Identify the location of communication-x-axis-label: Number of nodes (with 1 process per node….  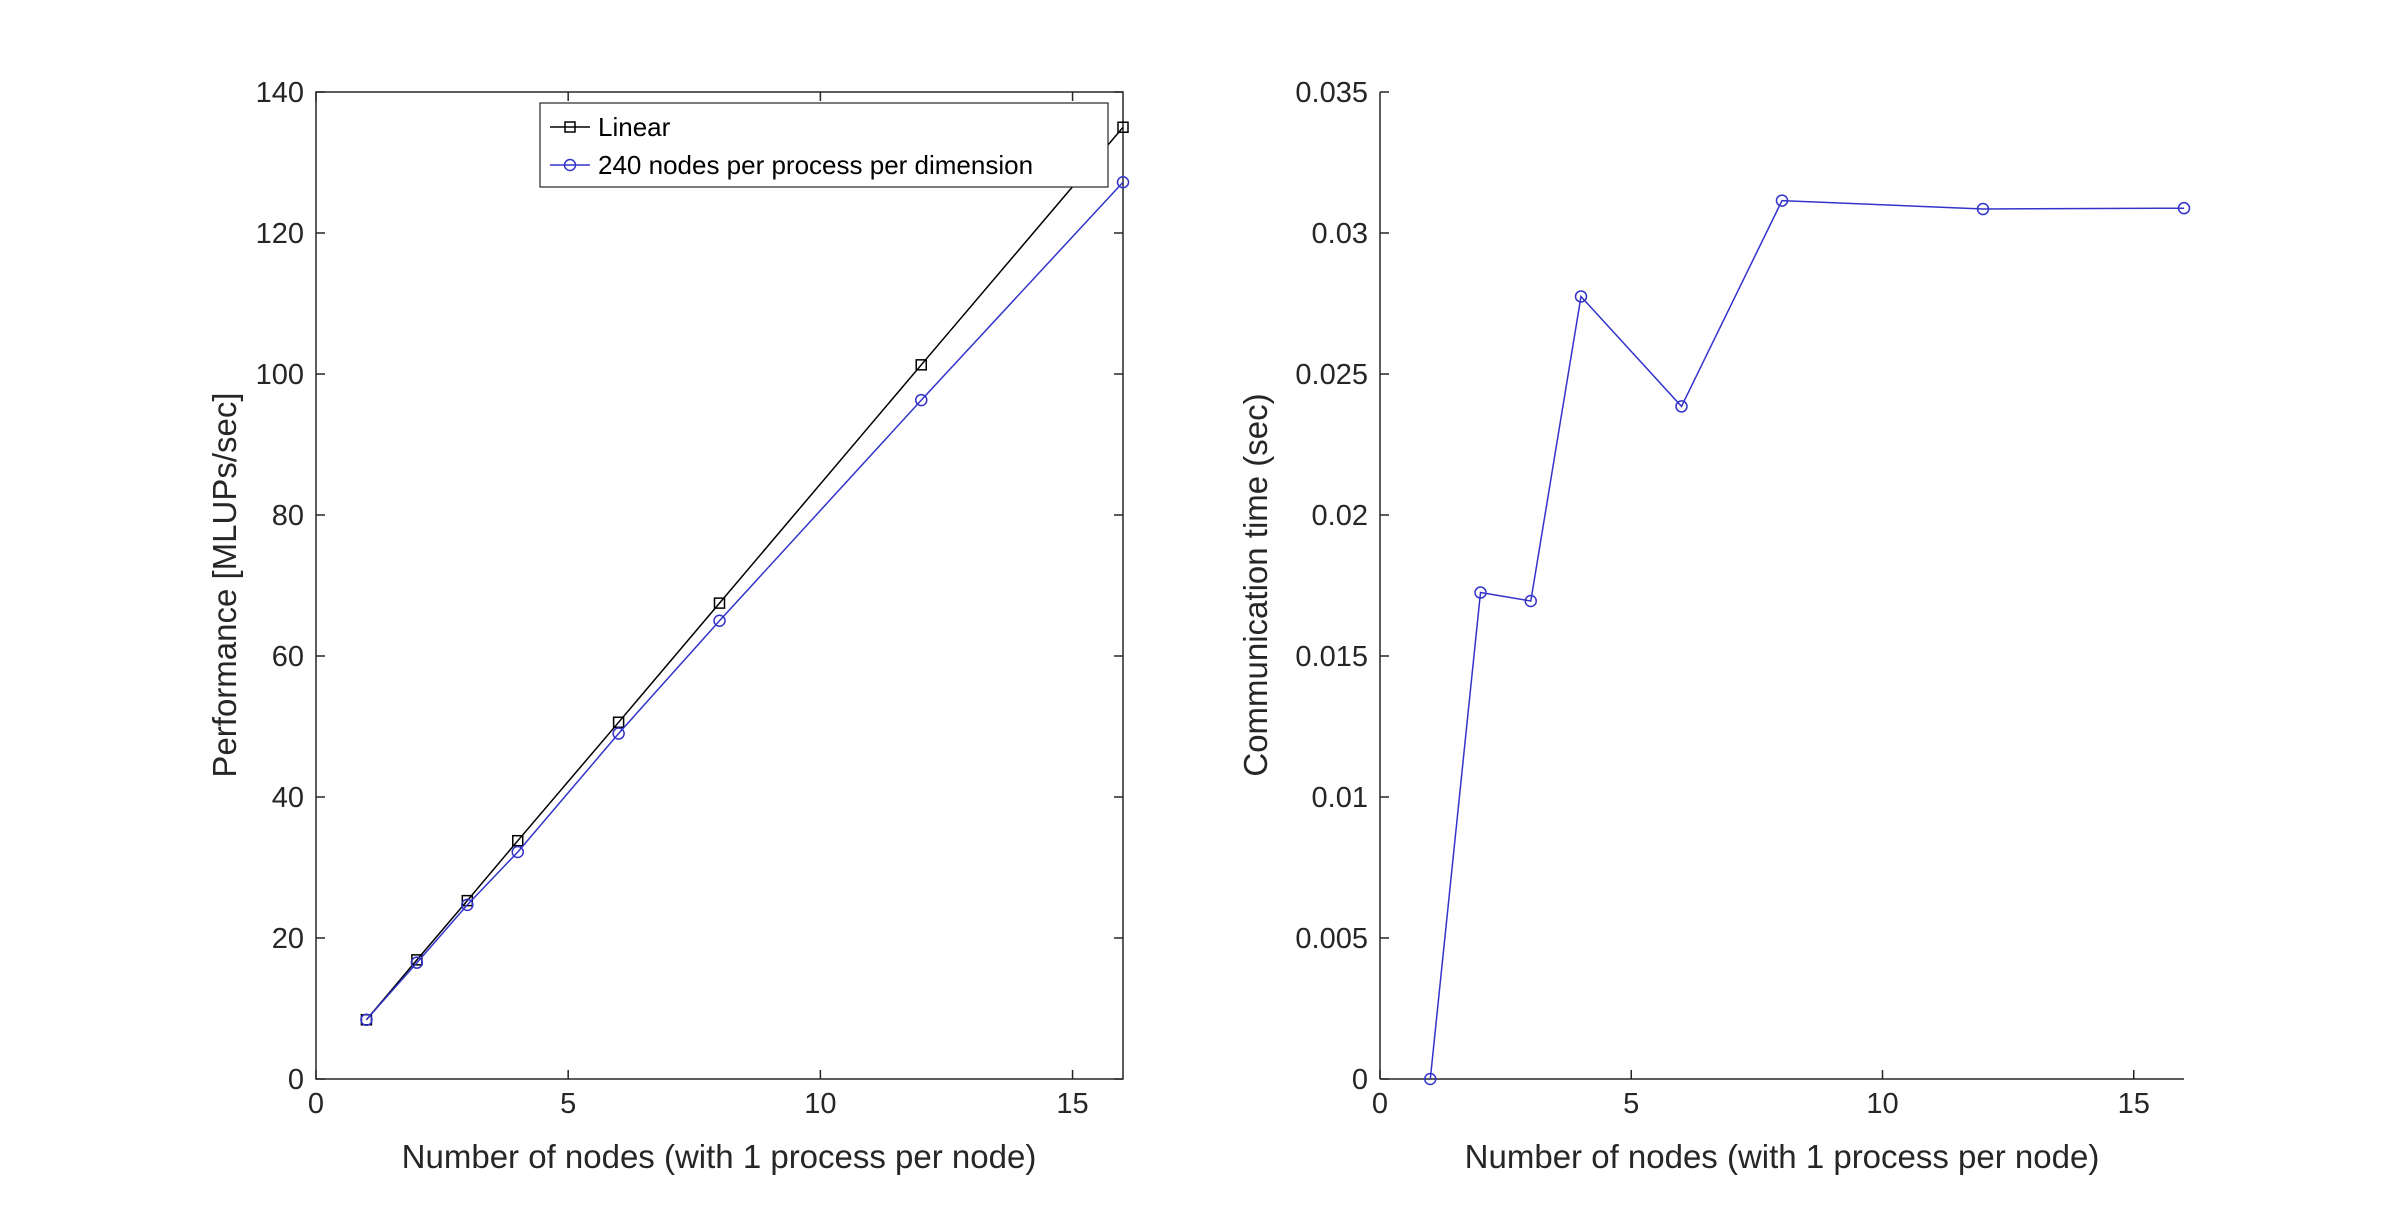
(1782, 1156).